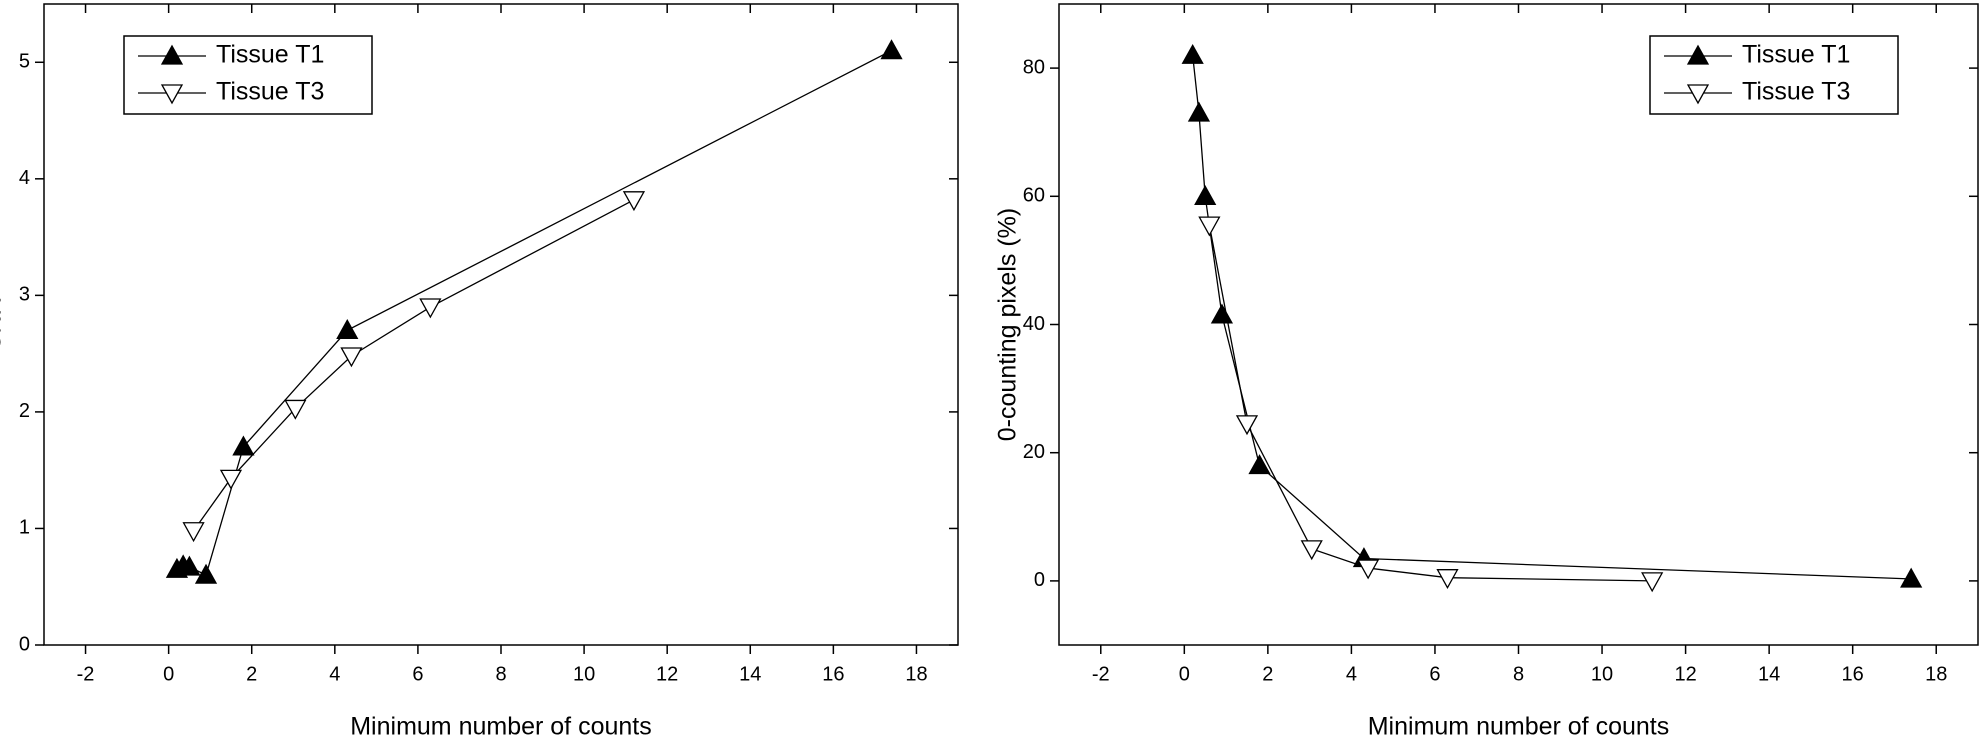 Image resolution: width=1982 pixels, height=742 pixels. What do you see at coordinates (24, 295) in the screenshot?
I see `y-tick-label: 3` at bounding box center [24, 295].